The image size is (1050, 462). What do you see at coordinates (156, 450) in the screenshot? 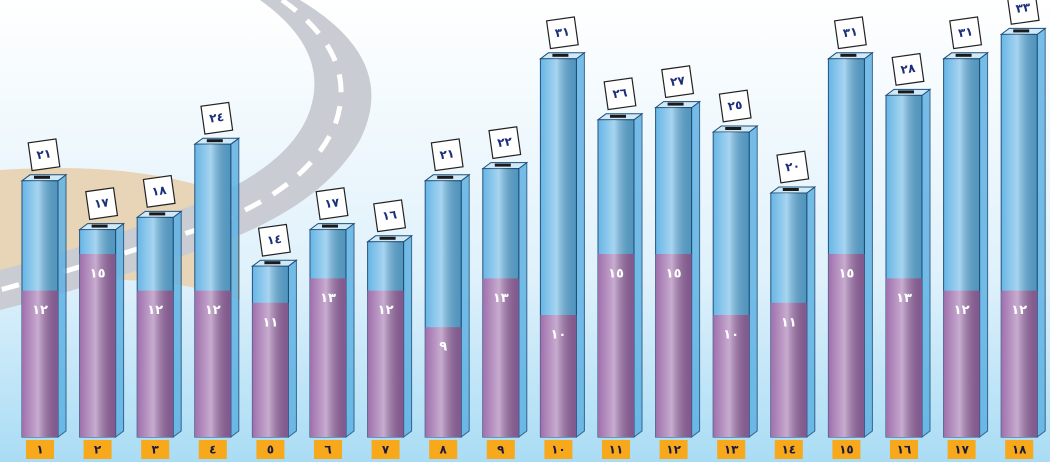
I see `x-tick-label: ٣` at bounding box center [156, 450].